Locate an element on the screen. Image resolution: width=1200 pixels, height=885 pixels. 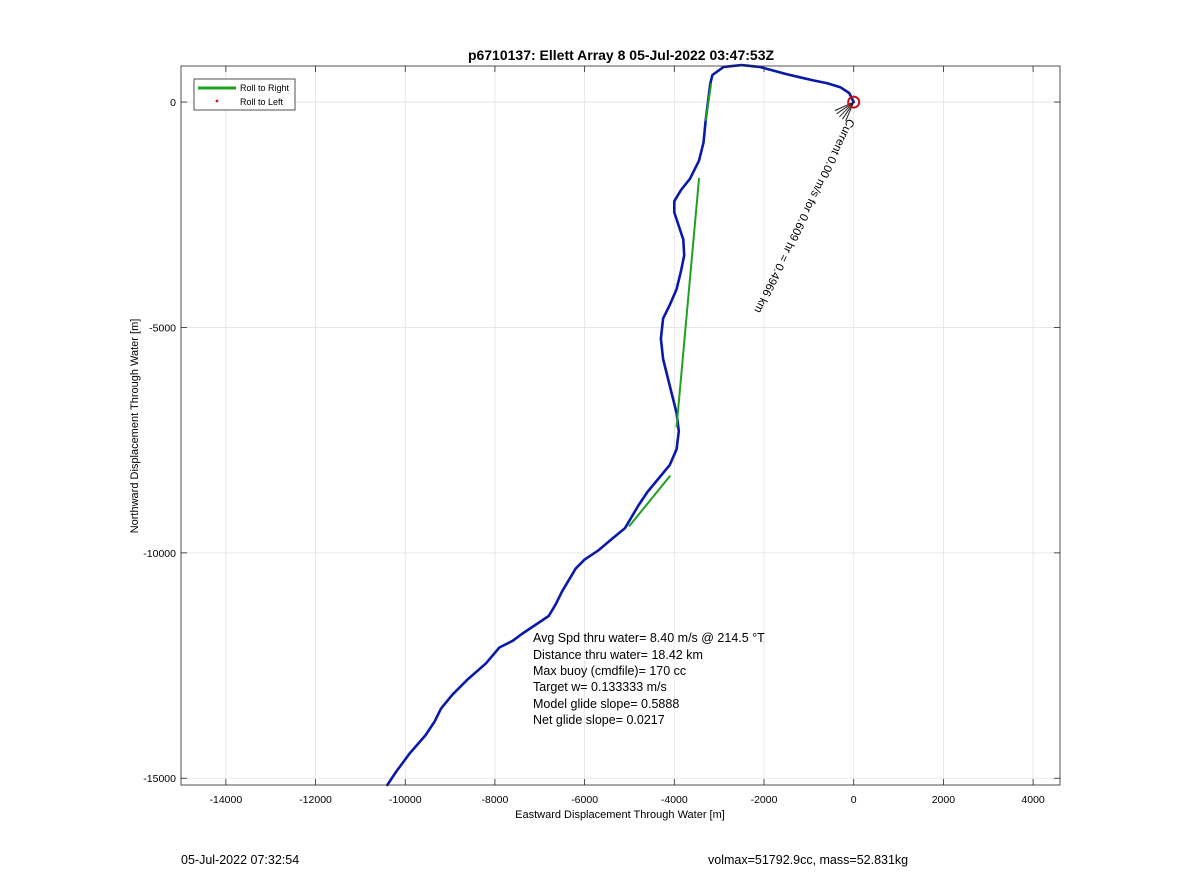
legend-box is located at coordinates (244, 94).